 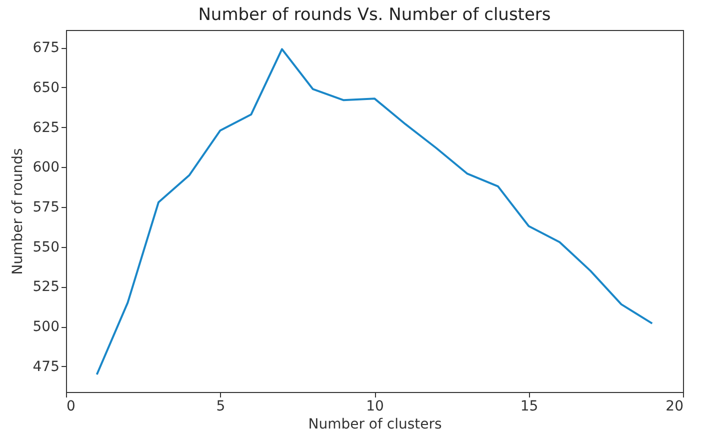 I want to click on x-tick-label: 5, so click(x=221, y=406).